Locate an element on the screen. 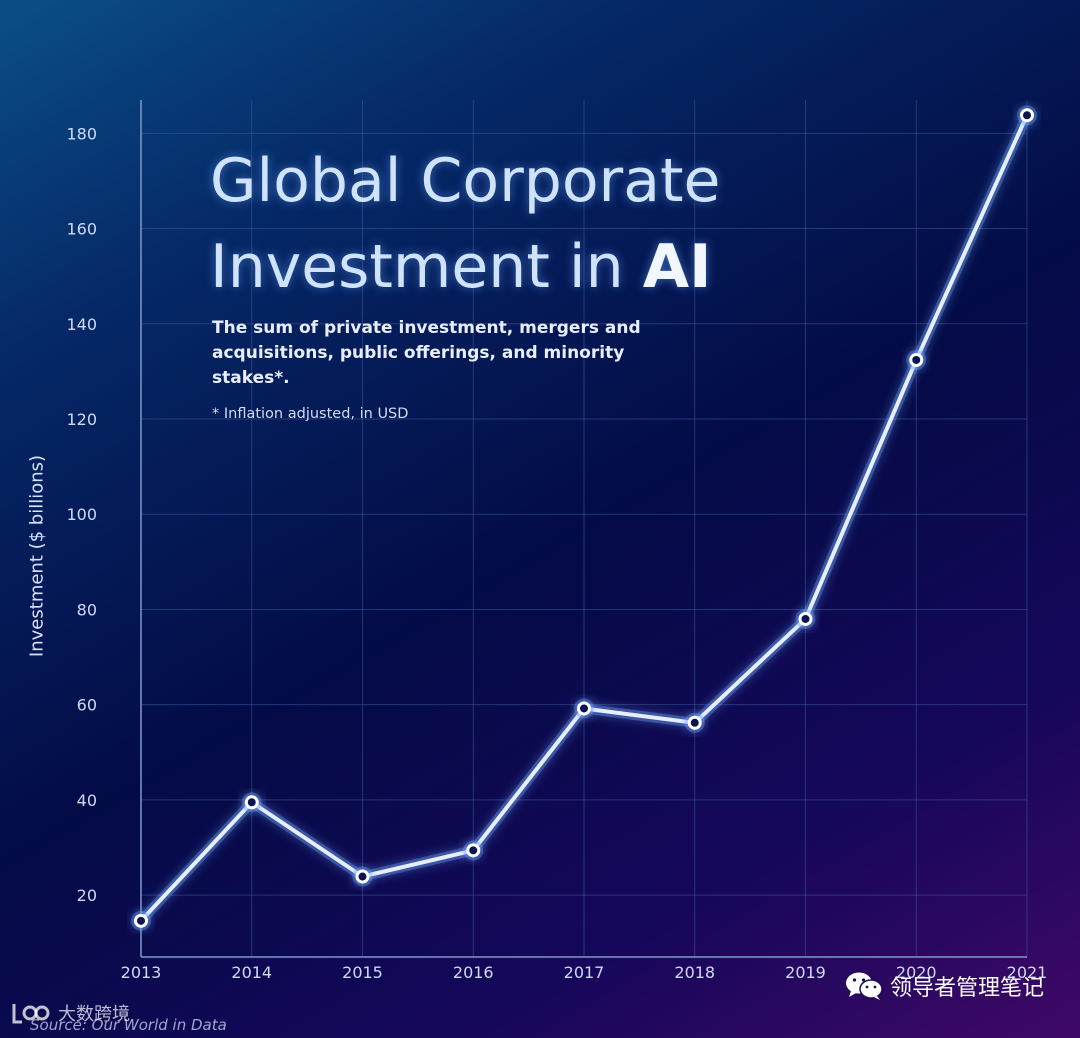 The width and height of the screenshot is (1080, 1038). x-tick-label: 2015 is located at coordinates (362, 972).